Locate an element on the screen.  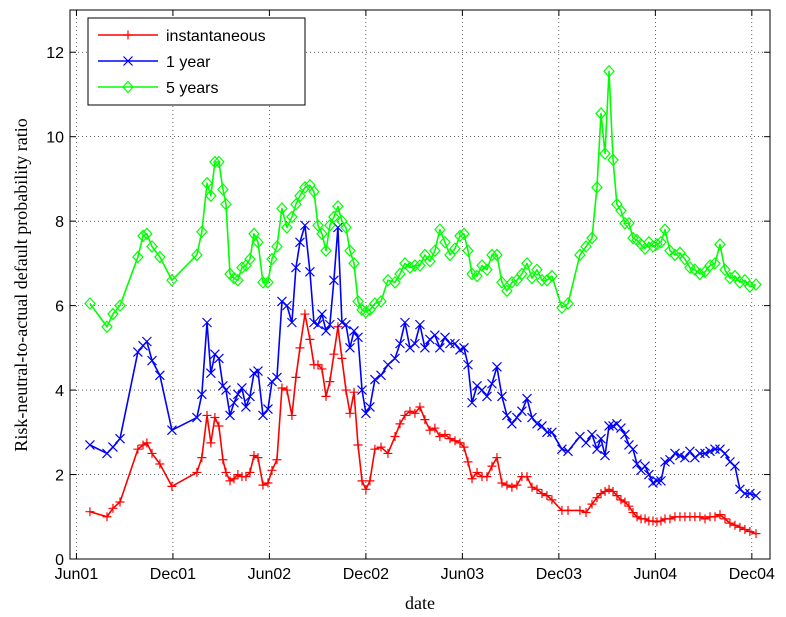
legend-marker is located at coordinates (128, 35).